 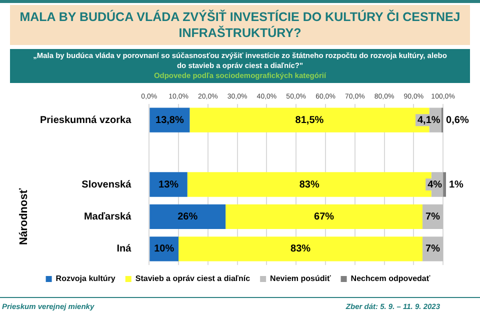 I want to click on data-label: 81,5%, so click(x=309, y=120).